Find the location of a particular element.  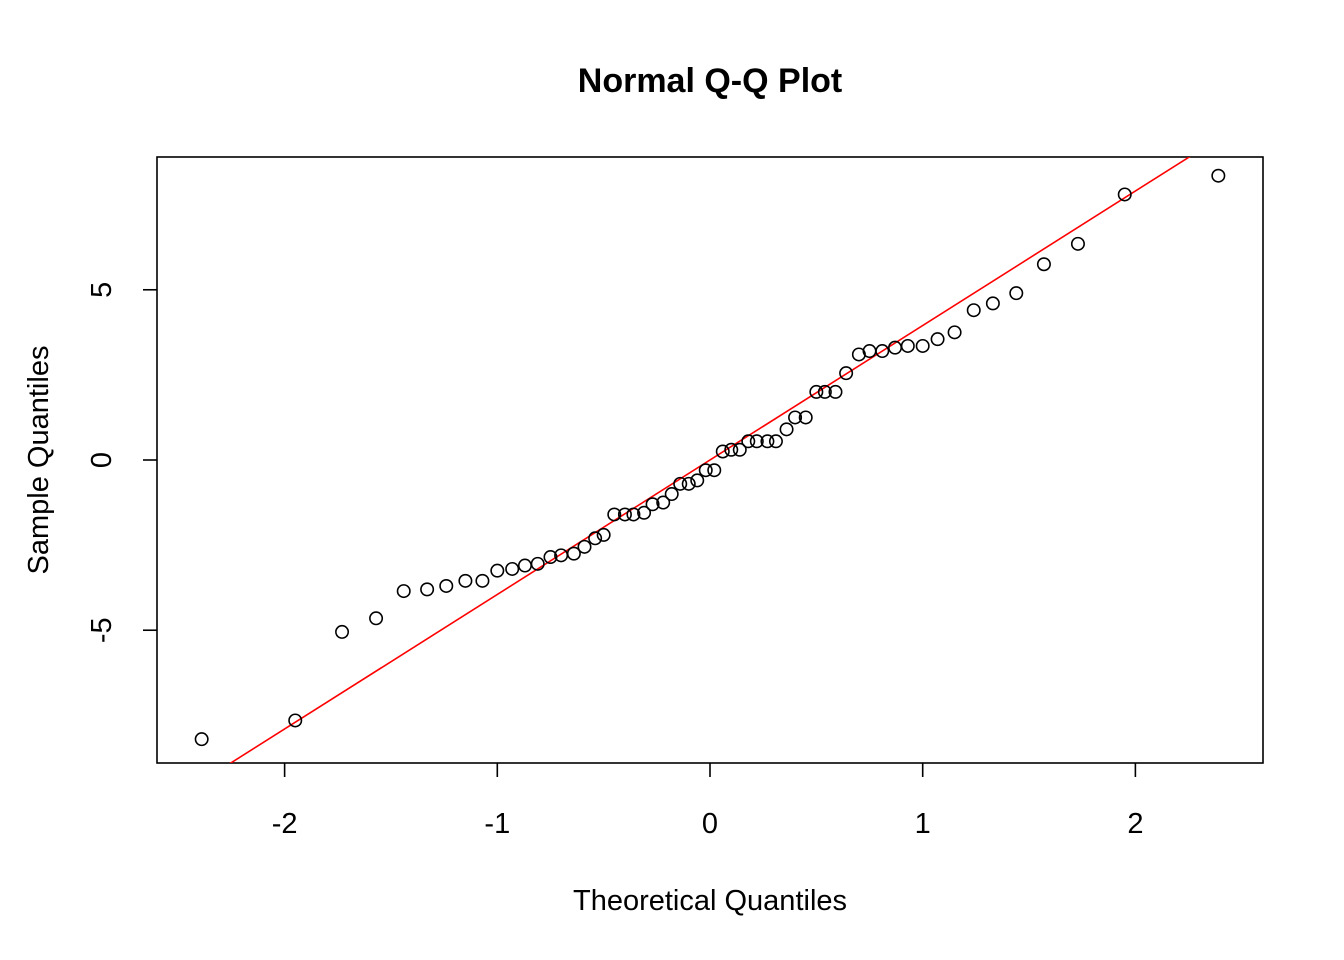

y-axis-title: Sample Quantiles is located at coordinates (39, 460).